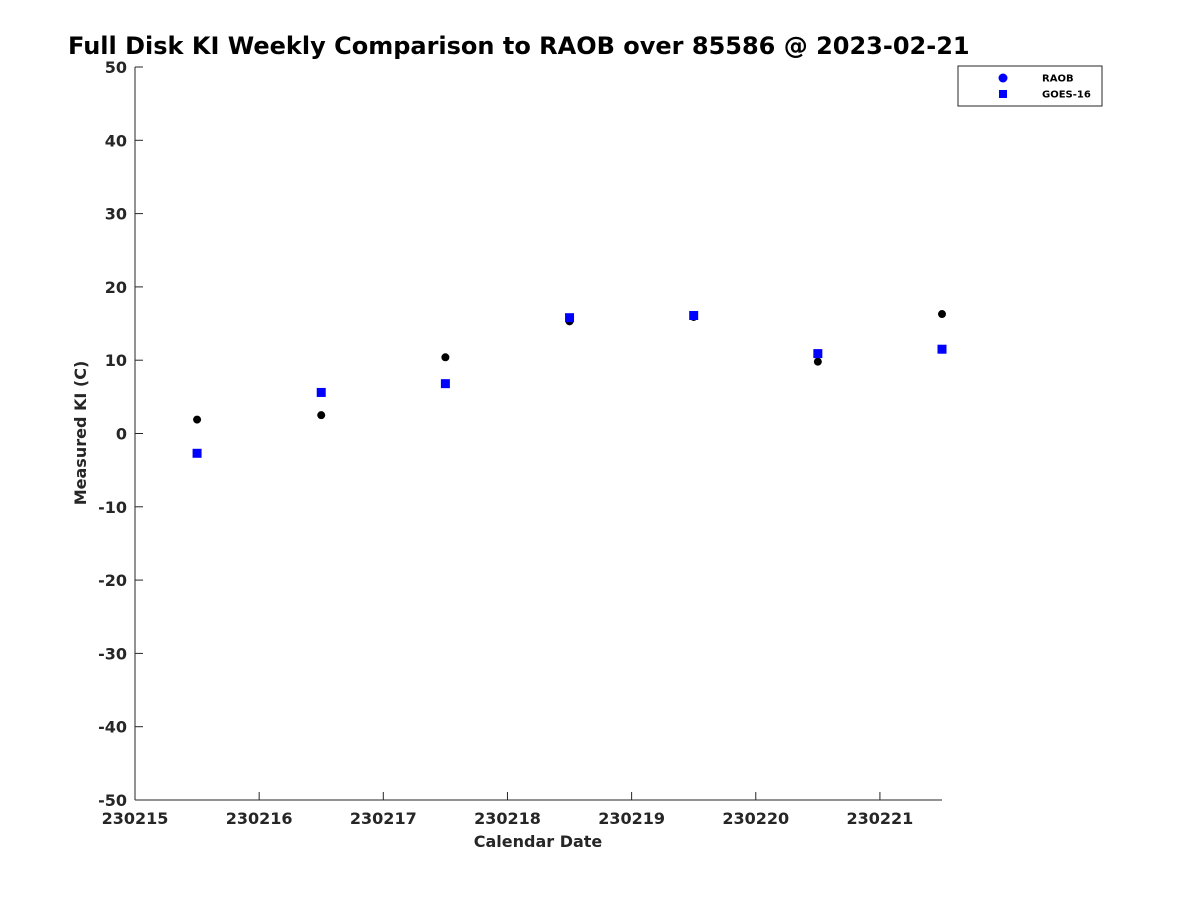 Image resolution: width=1200 pixels, height=900 pixels. I want to click on x-tick-label: 230216, so click(259, 818).